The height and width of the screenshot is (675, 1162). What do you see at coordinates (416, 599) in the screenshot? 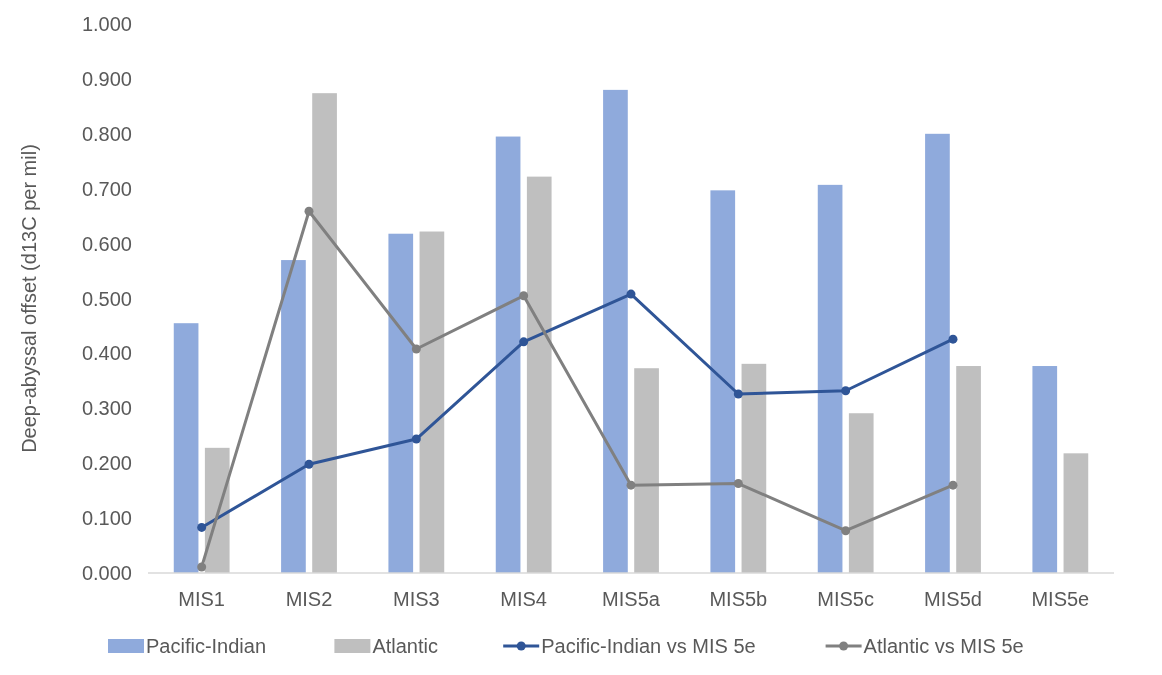
I see `x-tick-label: MIS3` at bounding box center [416, 599].